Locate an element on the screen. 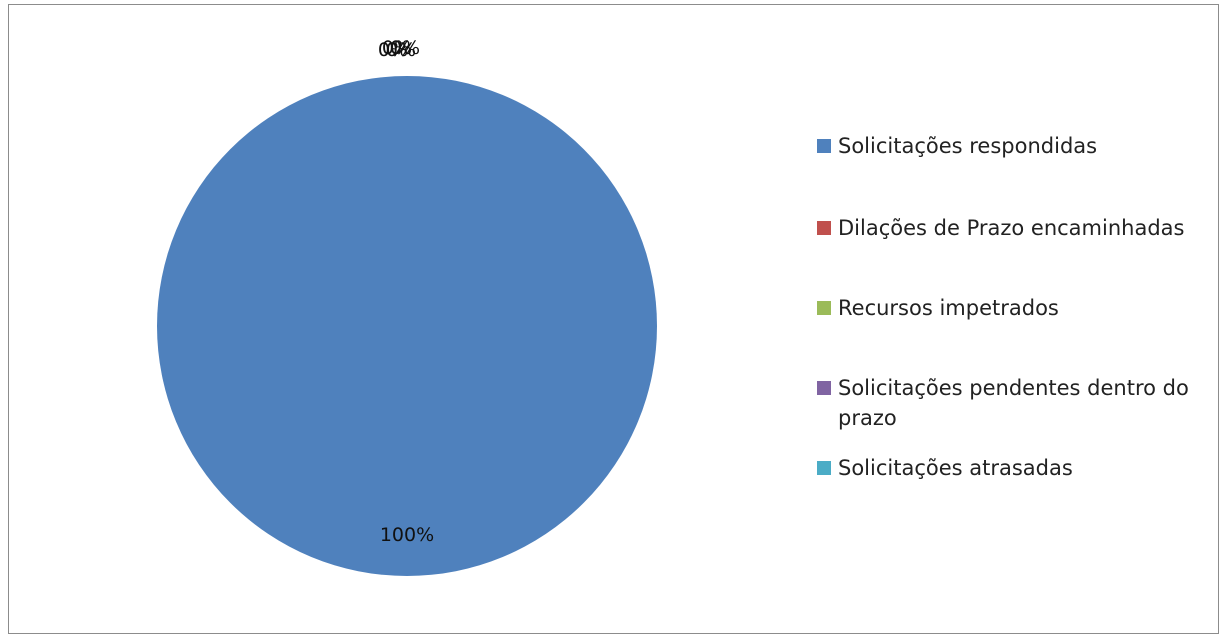 The image size is (1229, 642). legend-label: Dilações de Prazo encaminhadas is located at coordinates (1011, 228).